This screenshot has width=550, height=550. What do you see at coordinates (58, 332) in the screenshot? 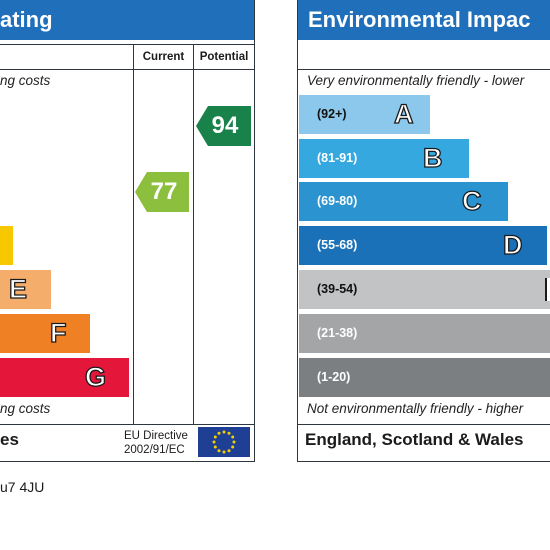
I see `energy-band-f-letter: F` at bounding box center [58, 332].